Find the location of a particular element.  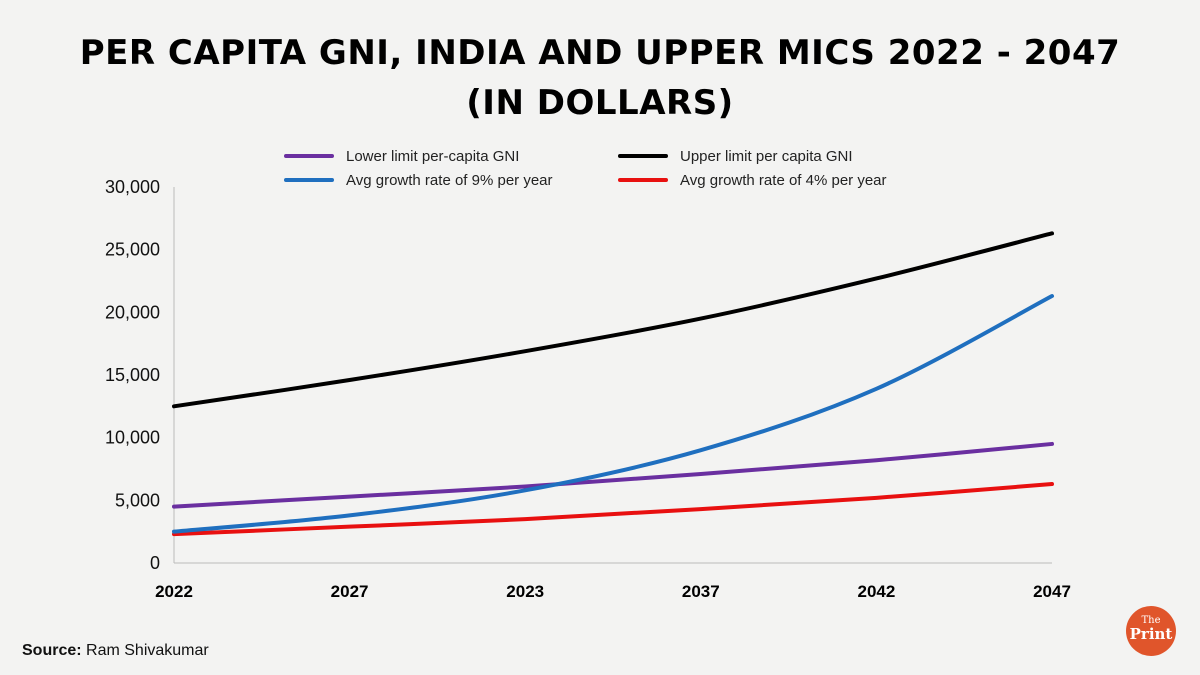

x-tick-label: 2047 is located at coordinates (1052, 591).